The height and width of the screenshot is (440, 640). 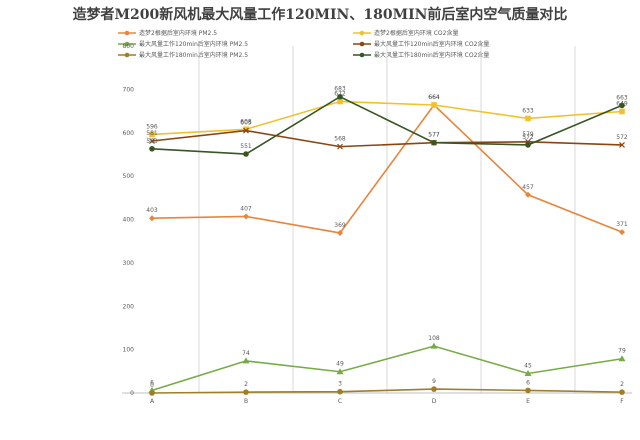 I want to click on y-tick-label: 600, so click(x=129, y=133).